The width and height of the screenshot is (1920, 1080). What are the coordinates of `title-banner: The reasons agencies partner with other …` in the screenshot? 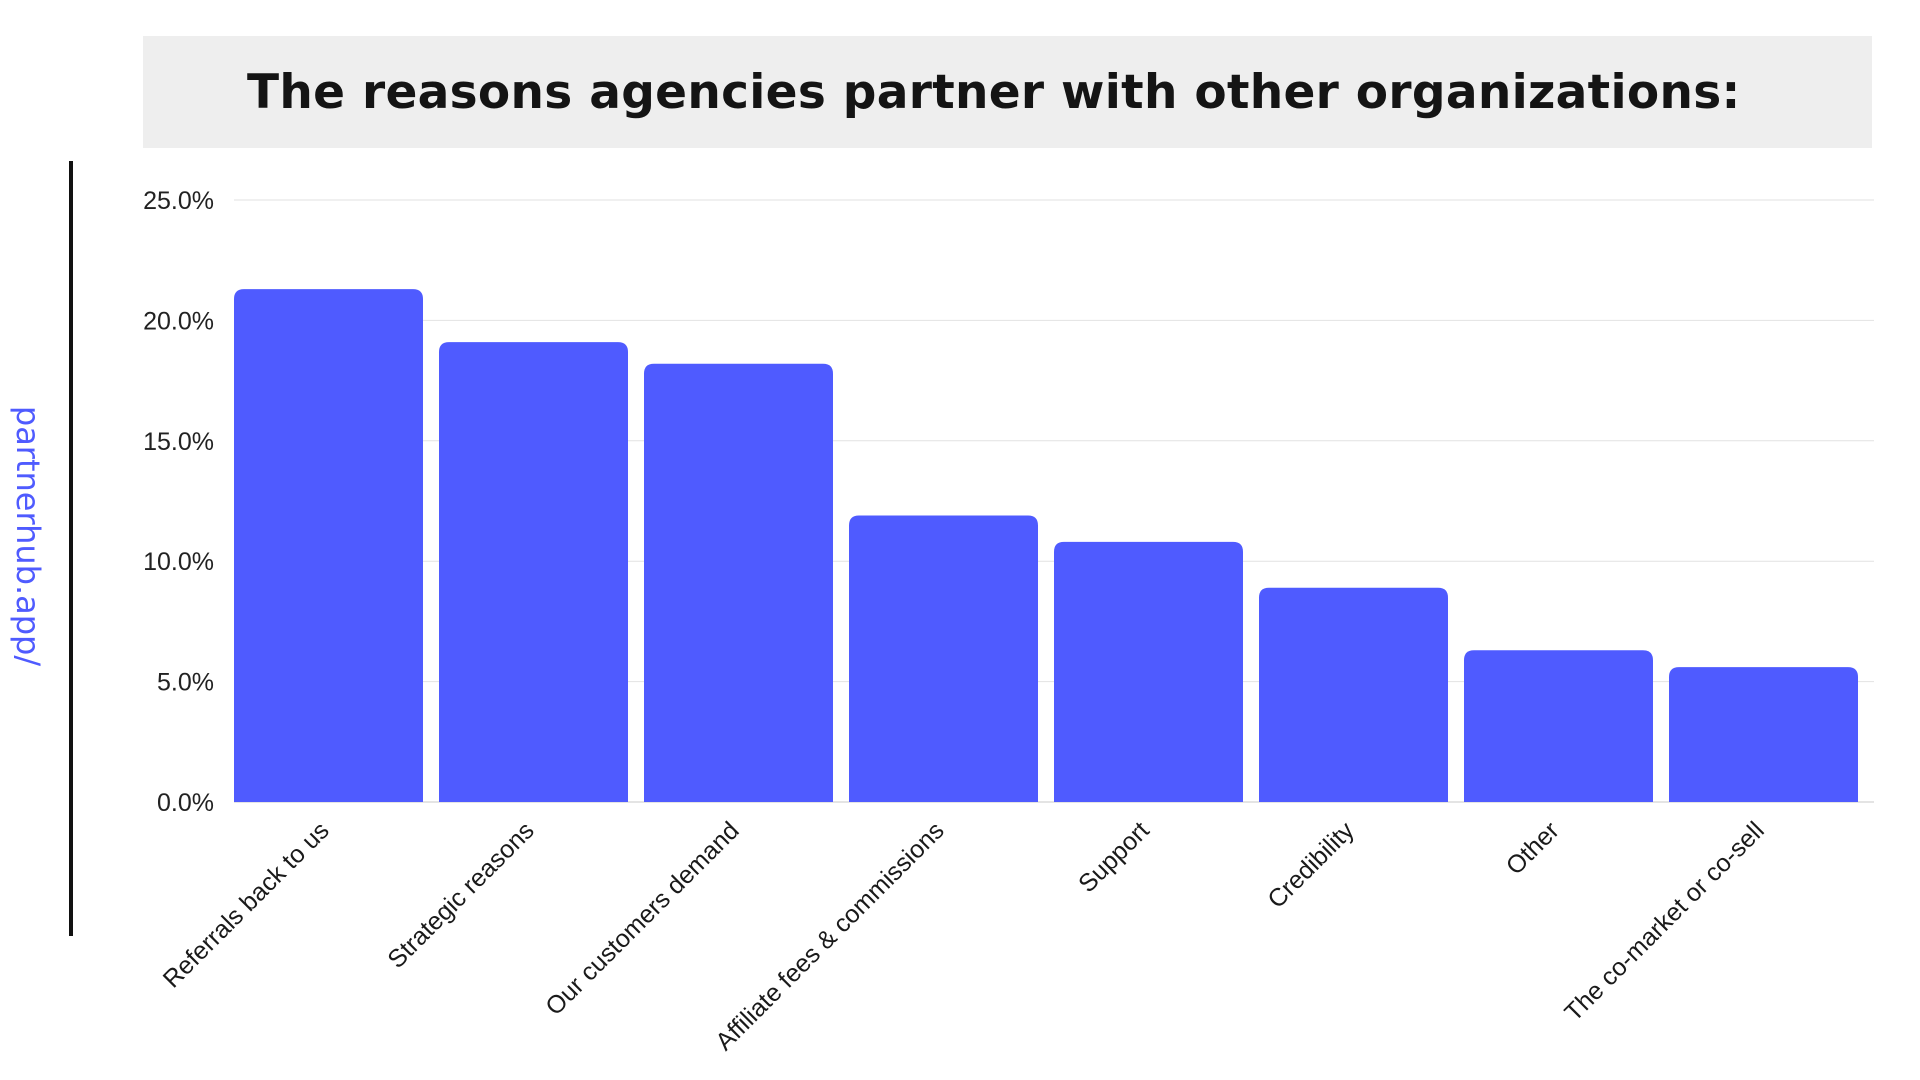 It's located at (1007, 92).